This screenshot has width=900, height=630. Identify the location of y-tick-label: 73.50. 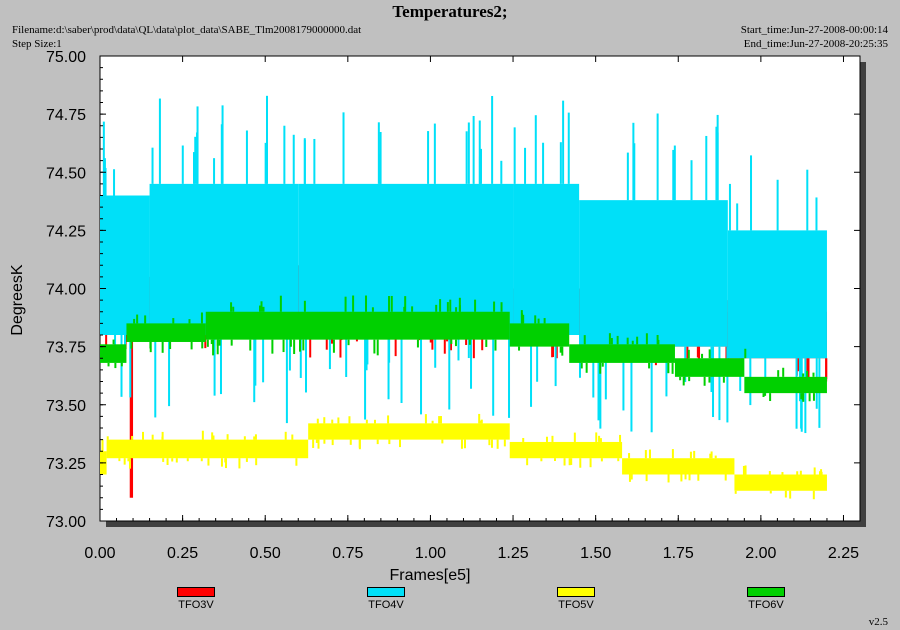
(66, 406).